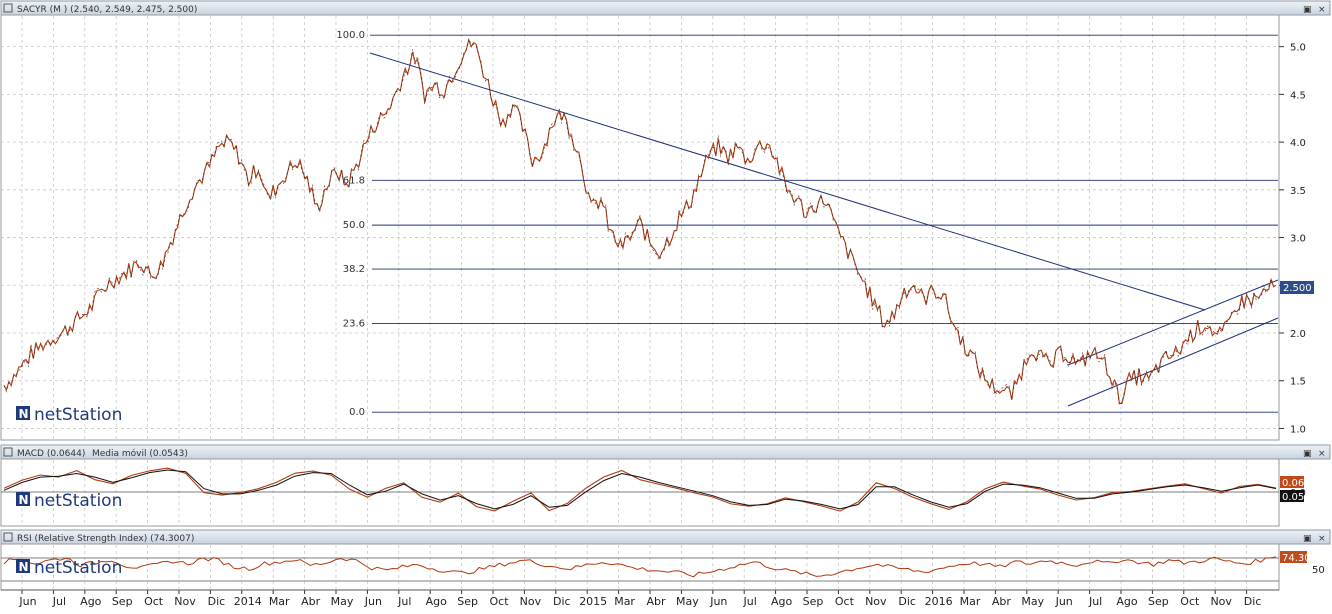 This screenshot has height=614, width=1332. What do you see at coordinates (1173, 322) in the screenshot?
I see `channel-upper-line` at bounding box center [1173, 322].